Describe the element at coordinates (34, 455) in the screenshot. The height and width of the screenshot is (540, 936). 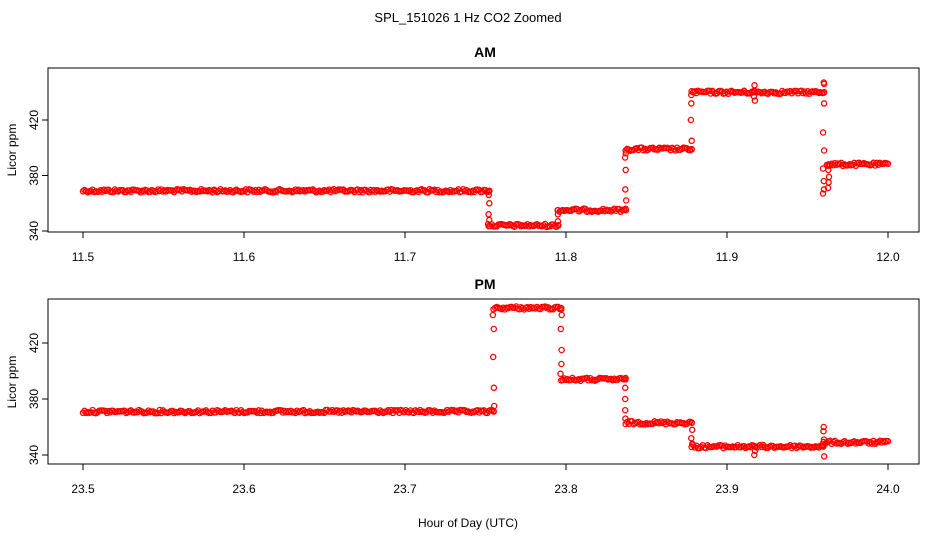
I see `pm-y-tick-label: 340` at that location.